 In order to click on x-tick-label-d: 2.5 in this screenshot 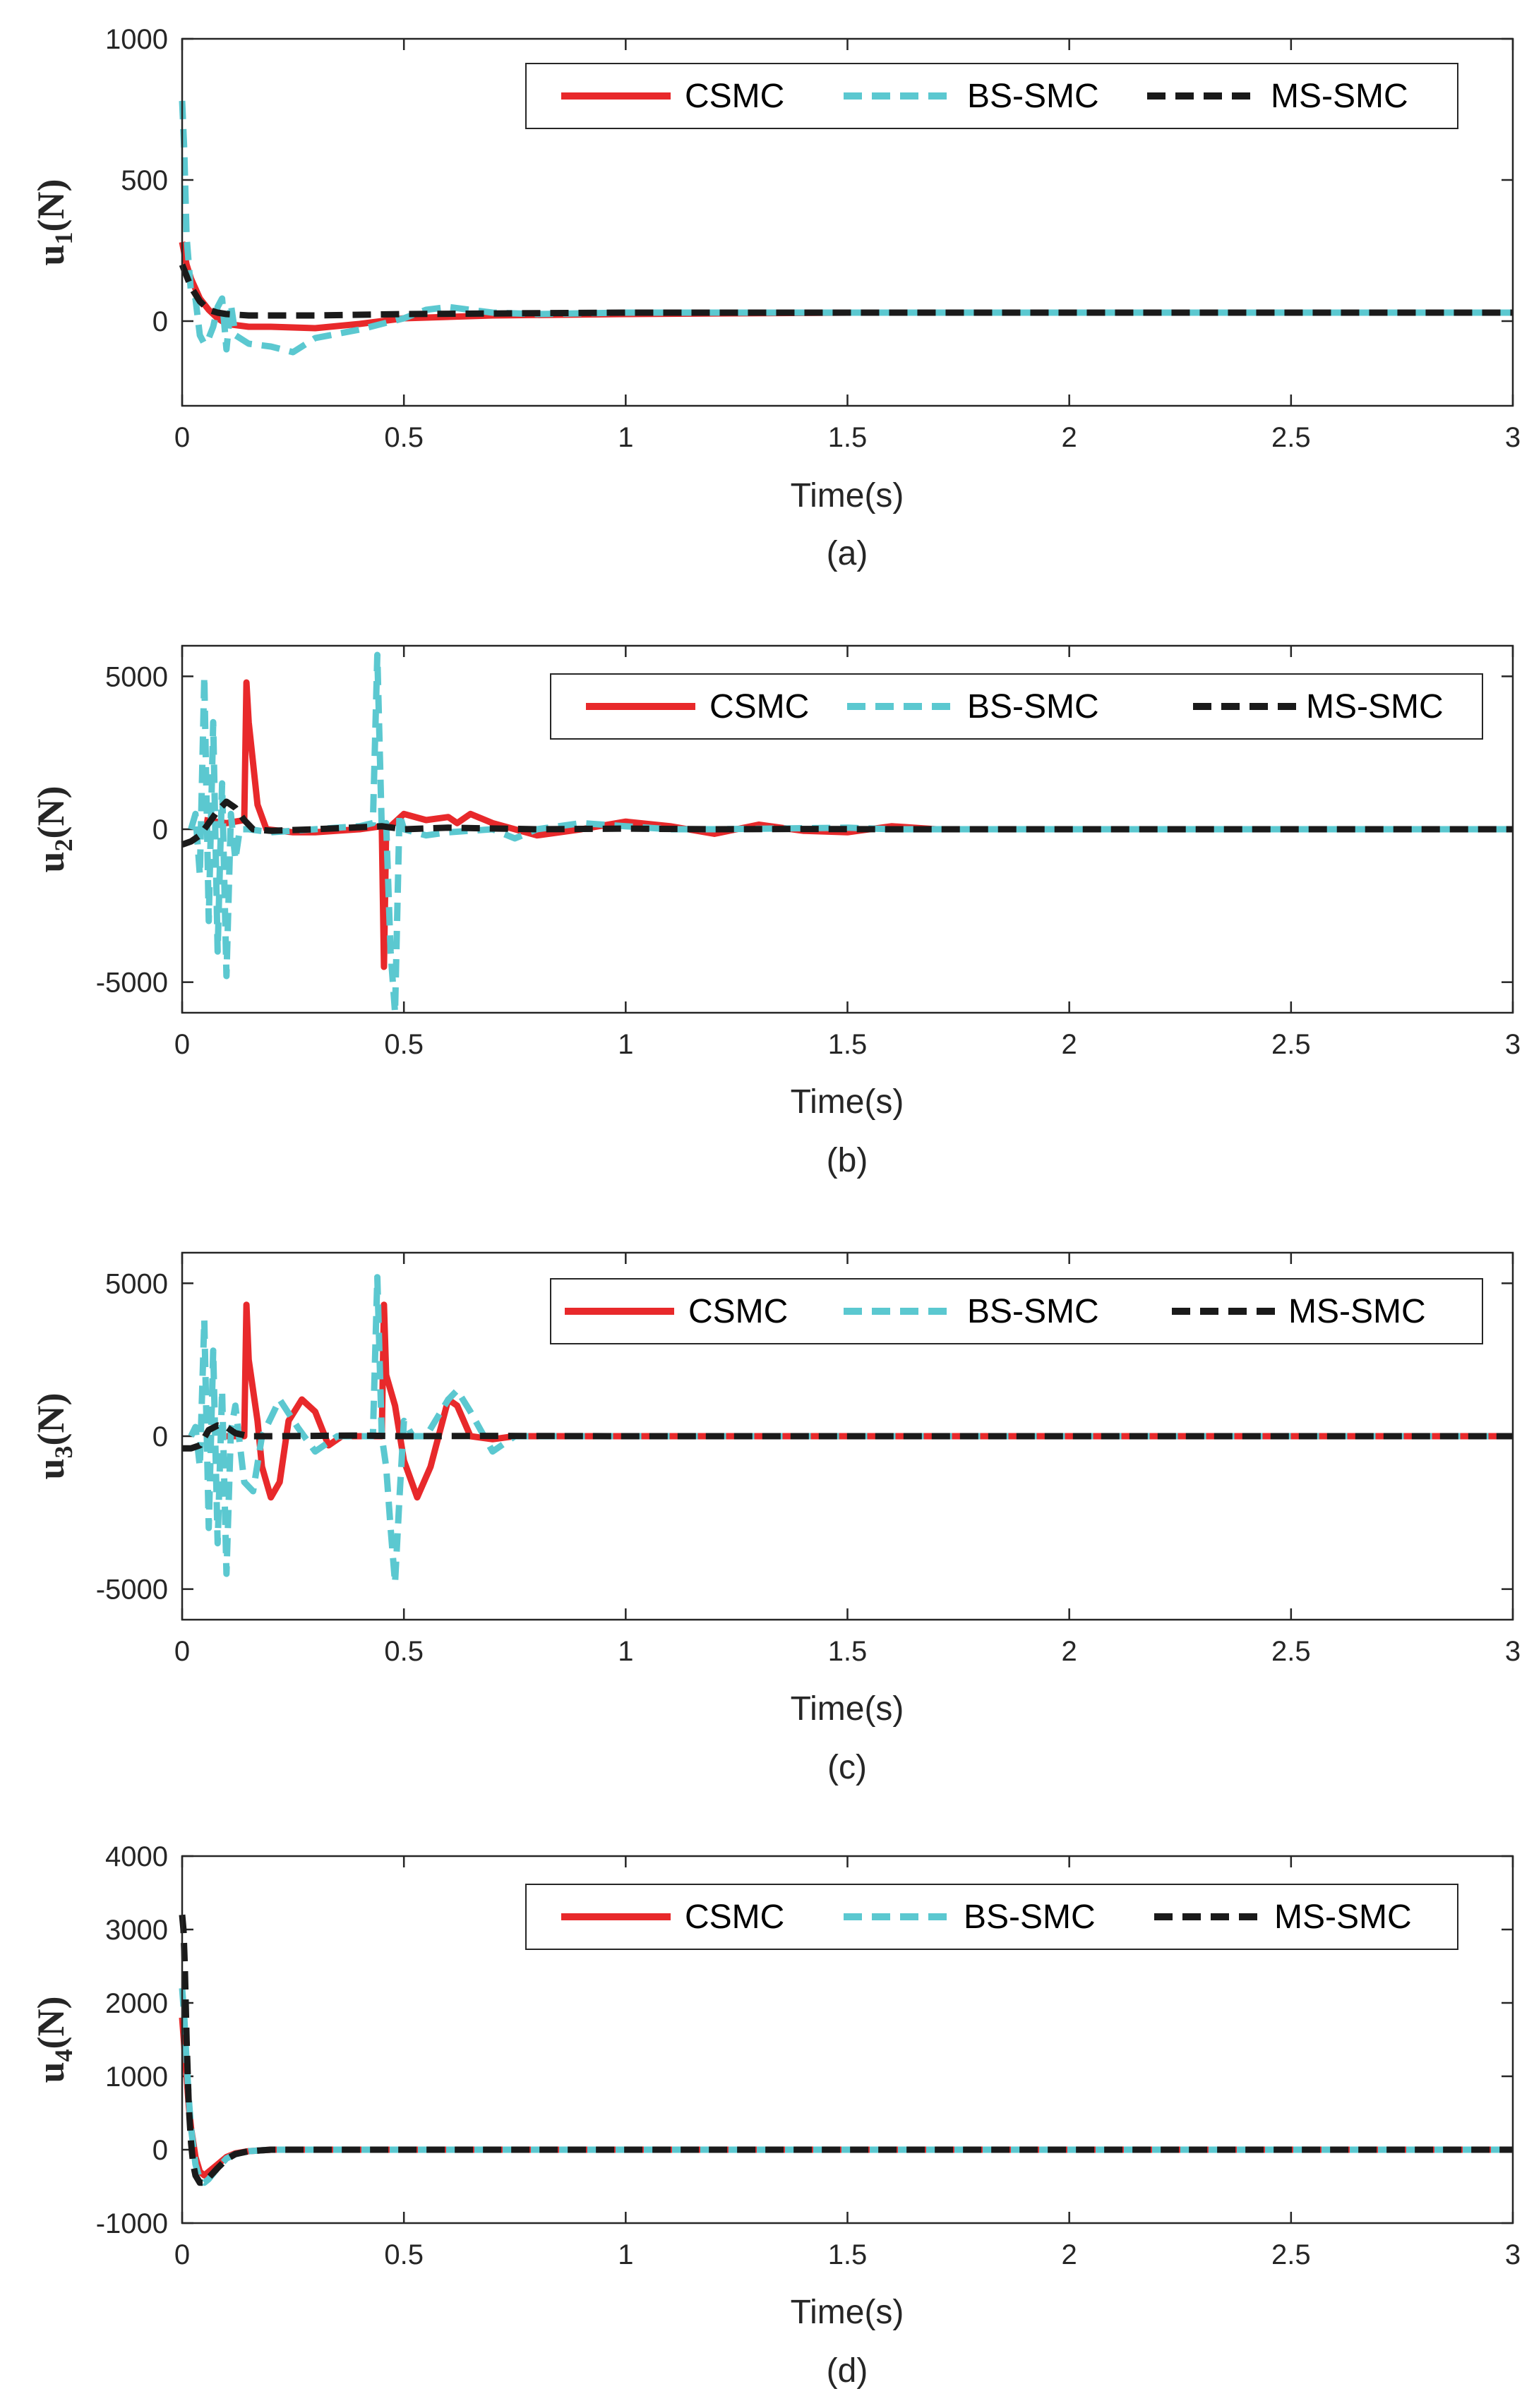, I will do `click(1291, 2254)`.